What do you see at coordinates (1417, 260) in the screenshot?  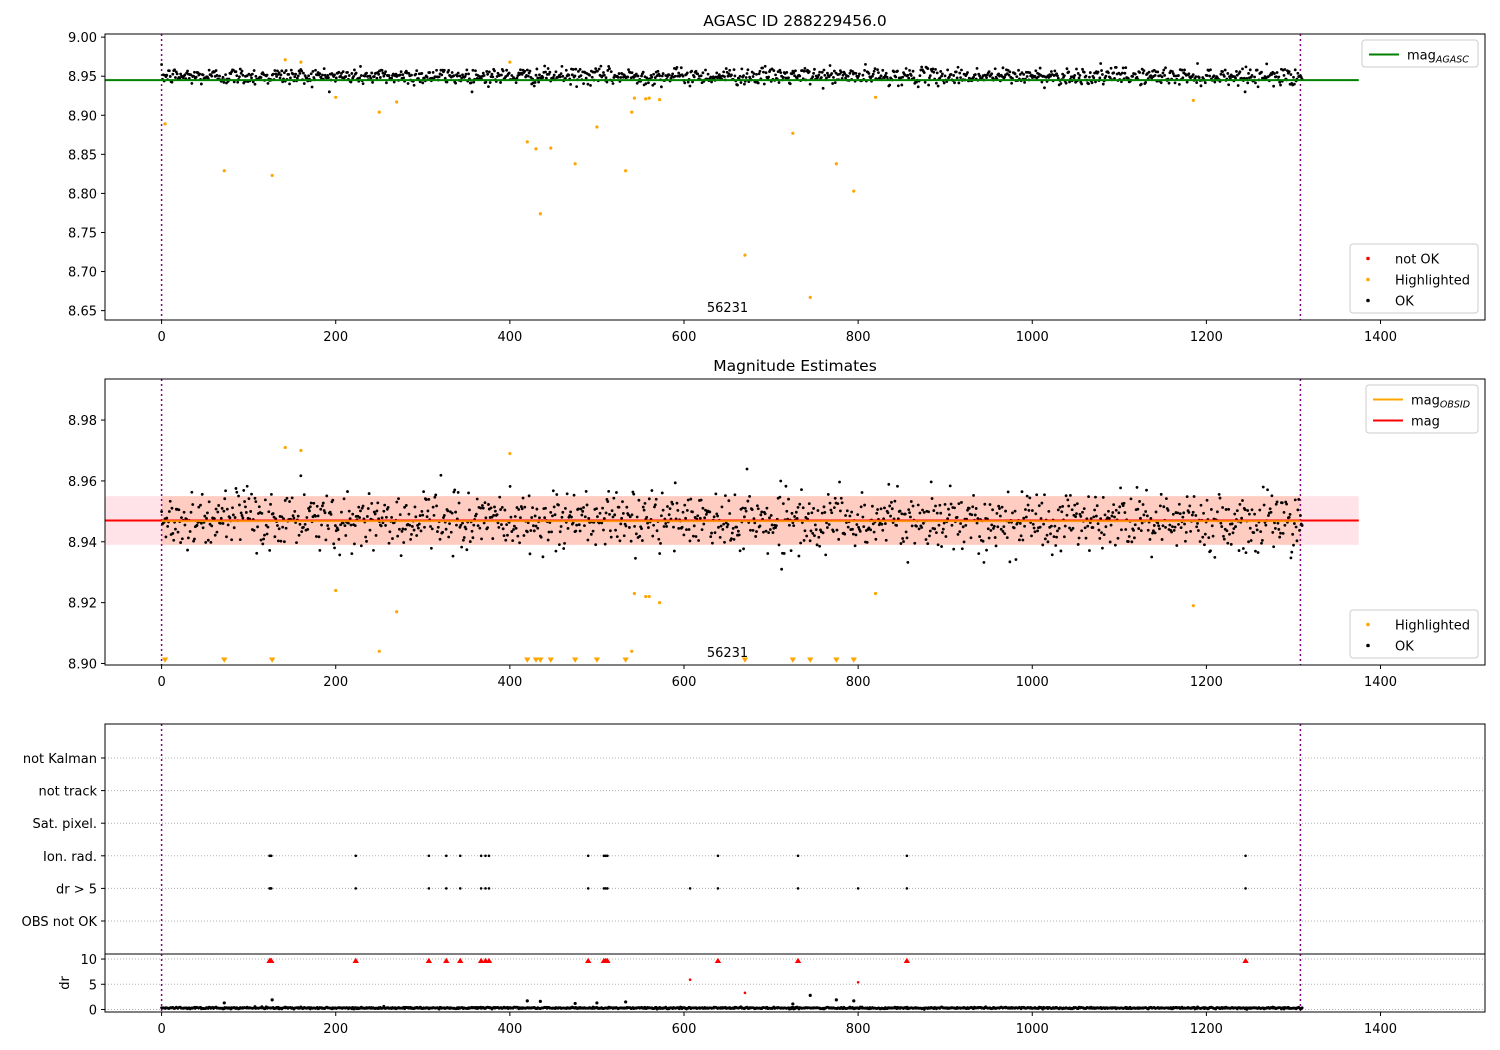 I see `legend-label: not OK` at bounding box center [1417, 260].